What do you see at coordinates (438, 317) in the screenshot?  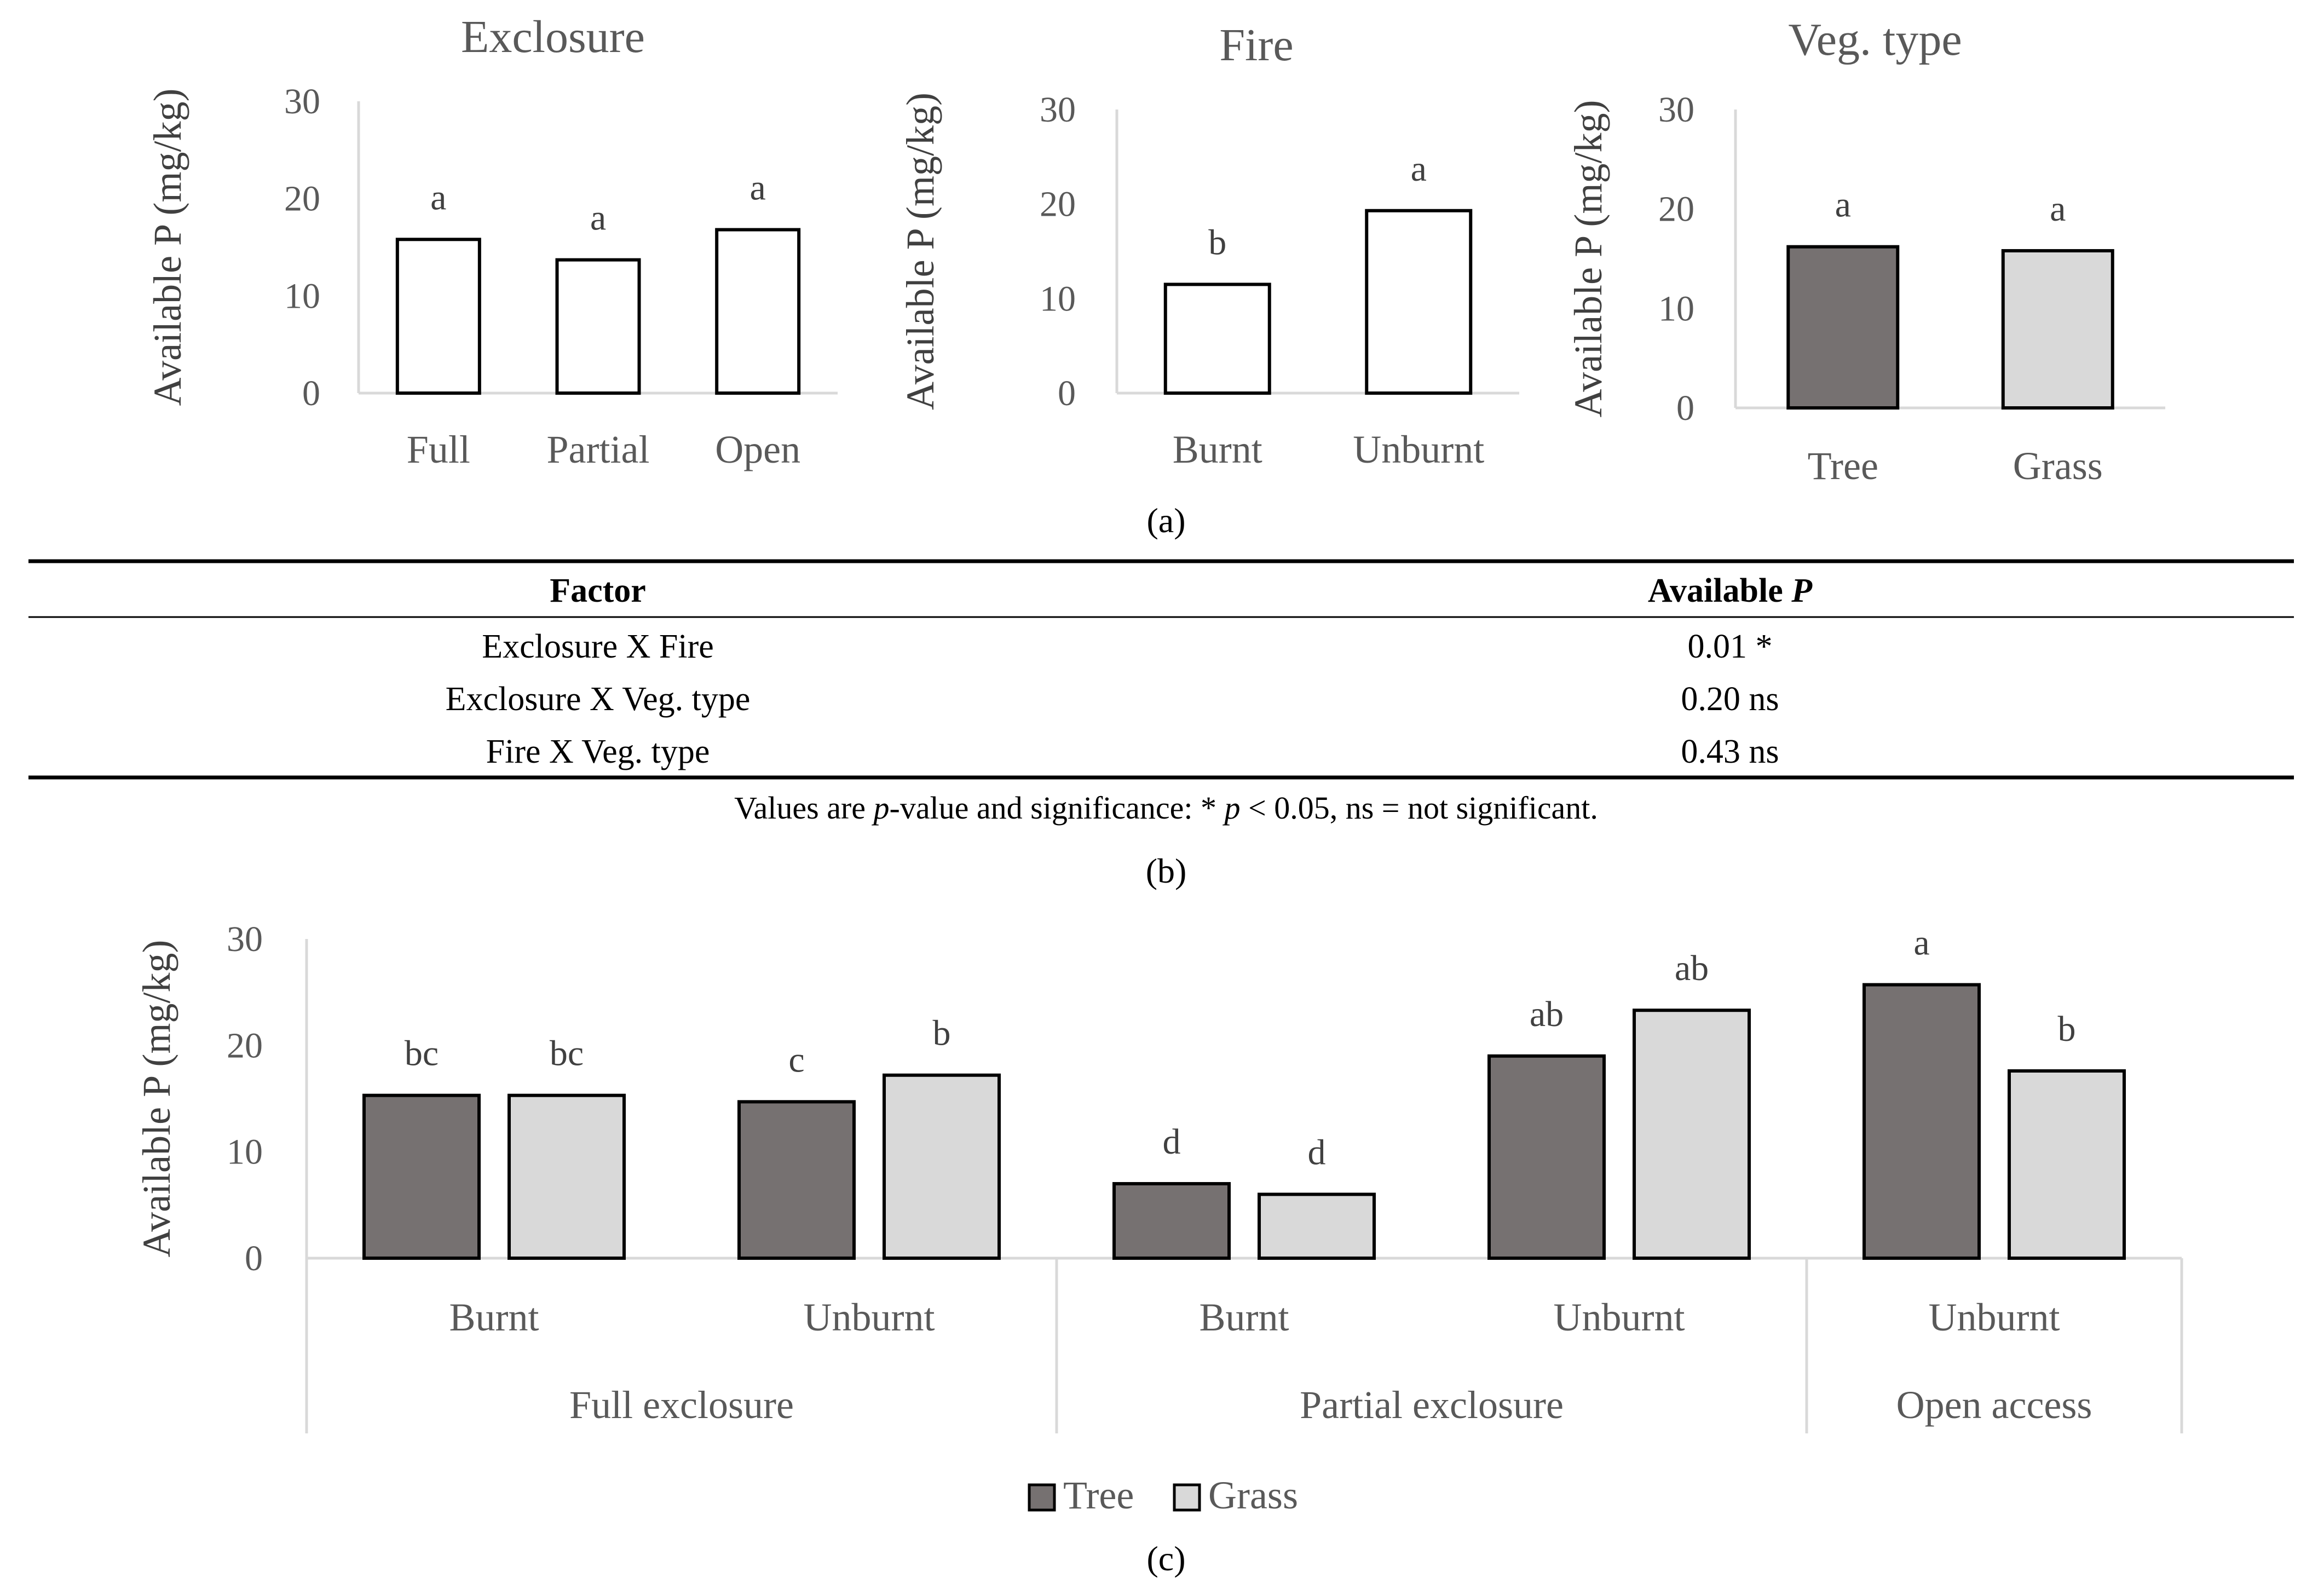 I see `bar-full` at bounding box center [438, 317].